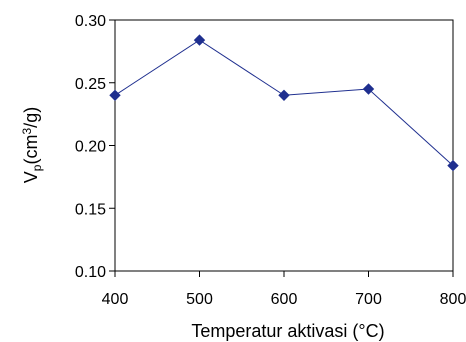 This screenshot has width=466, height=342. Describe the element at coordinates (90, 21) in the screenshot. I see `y-tick-label: 0.30` at that location.